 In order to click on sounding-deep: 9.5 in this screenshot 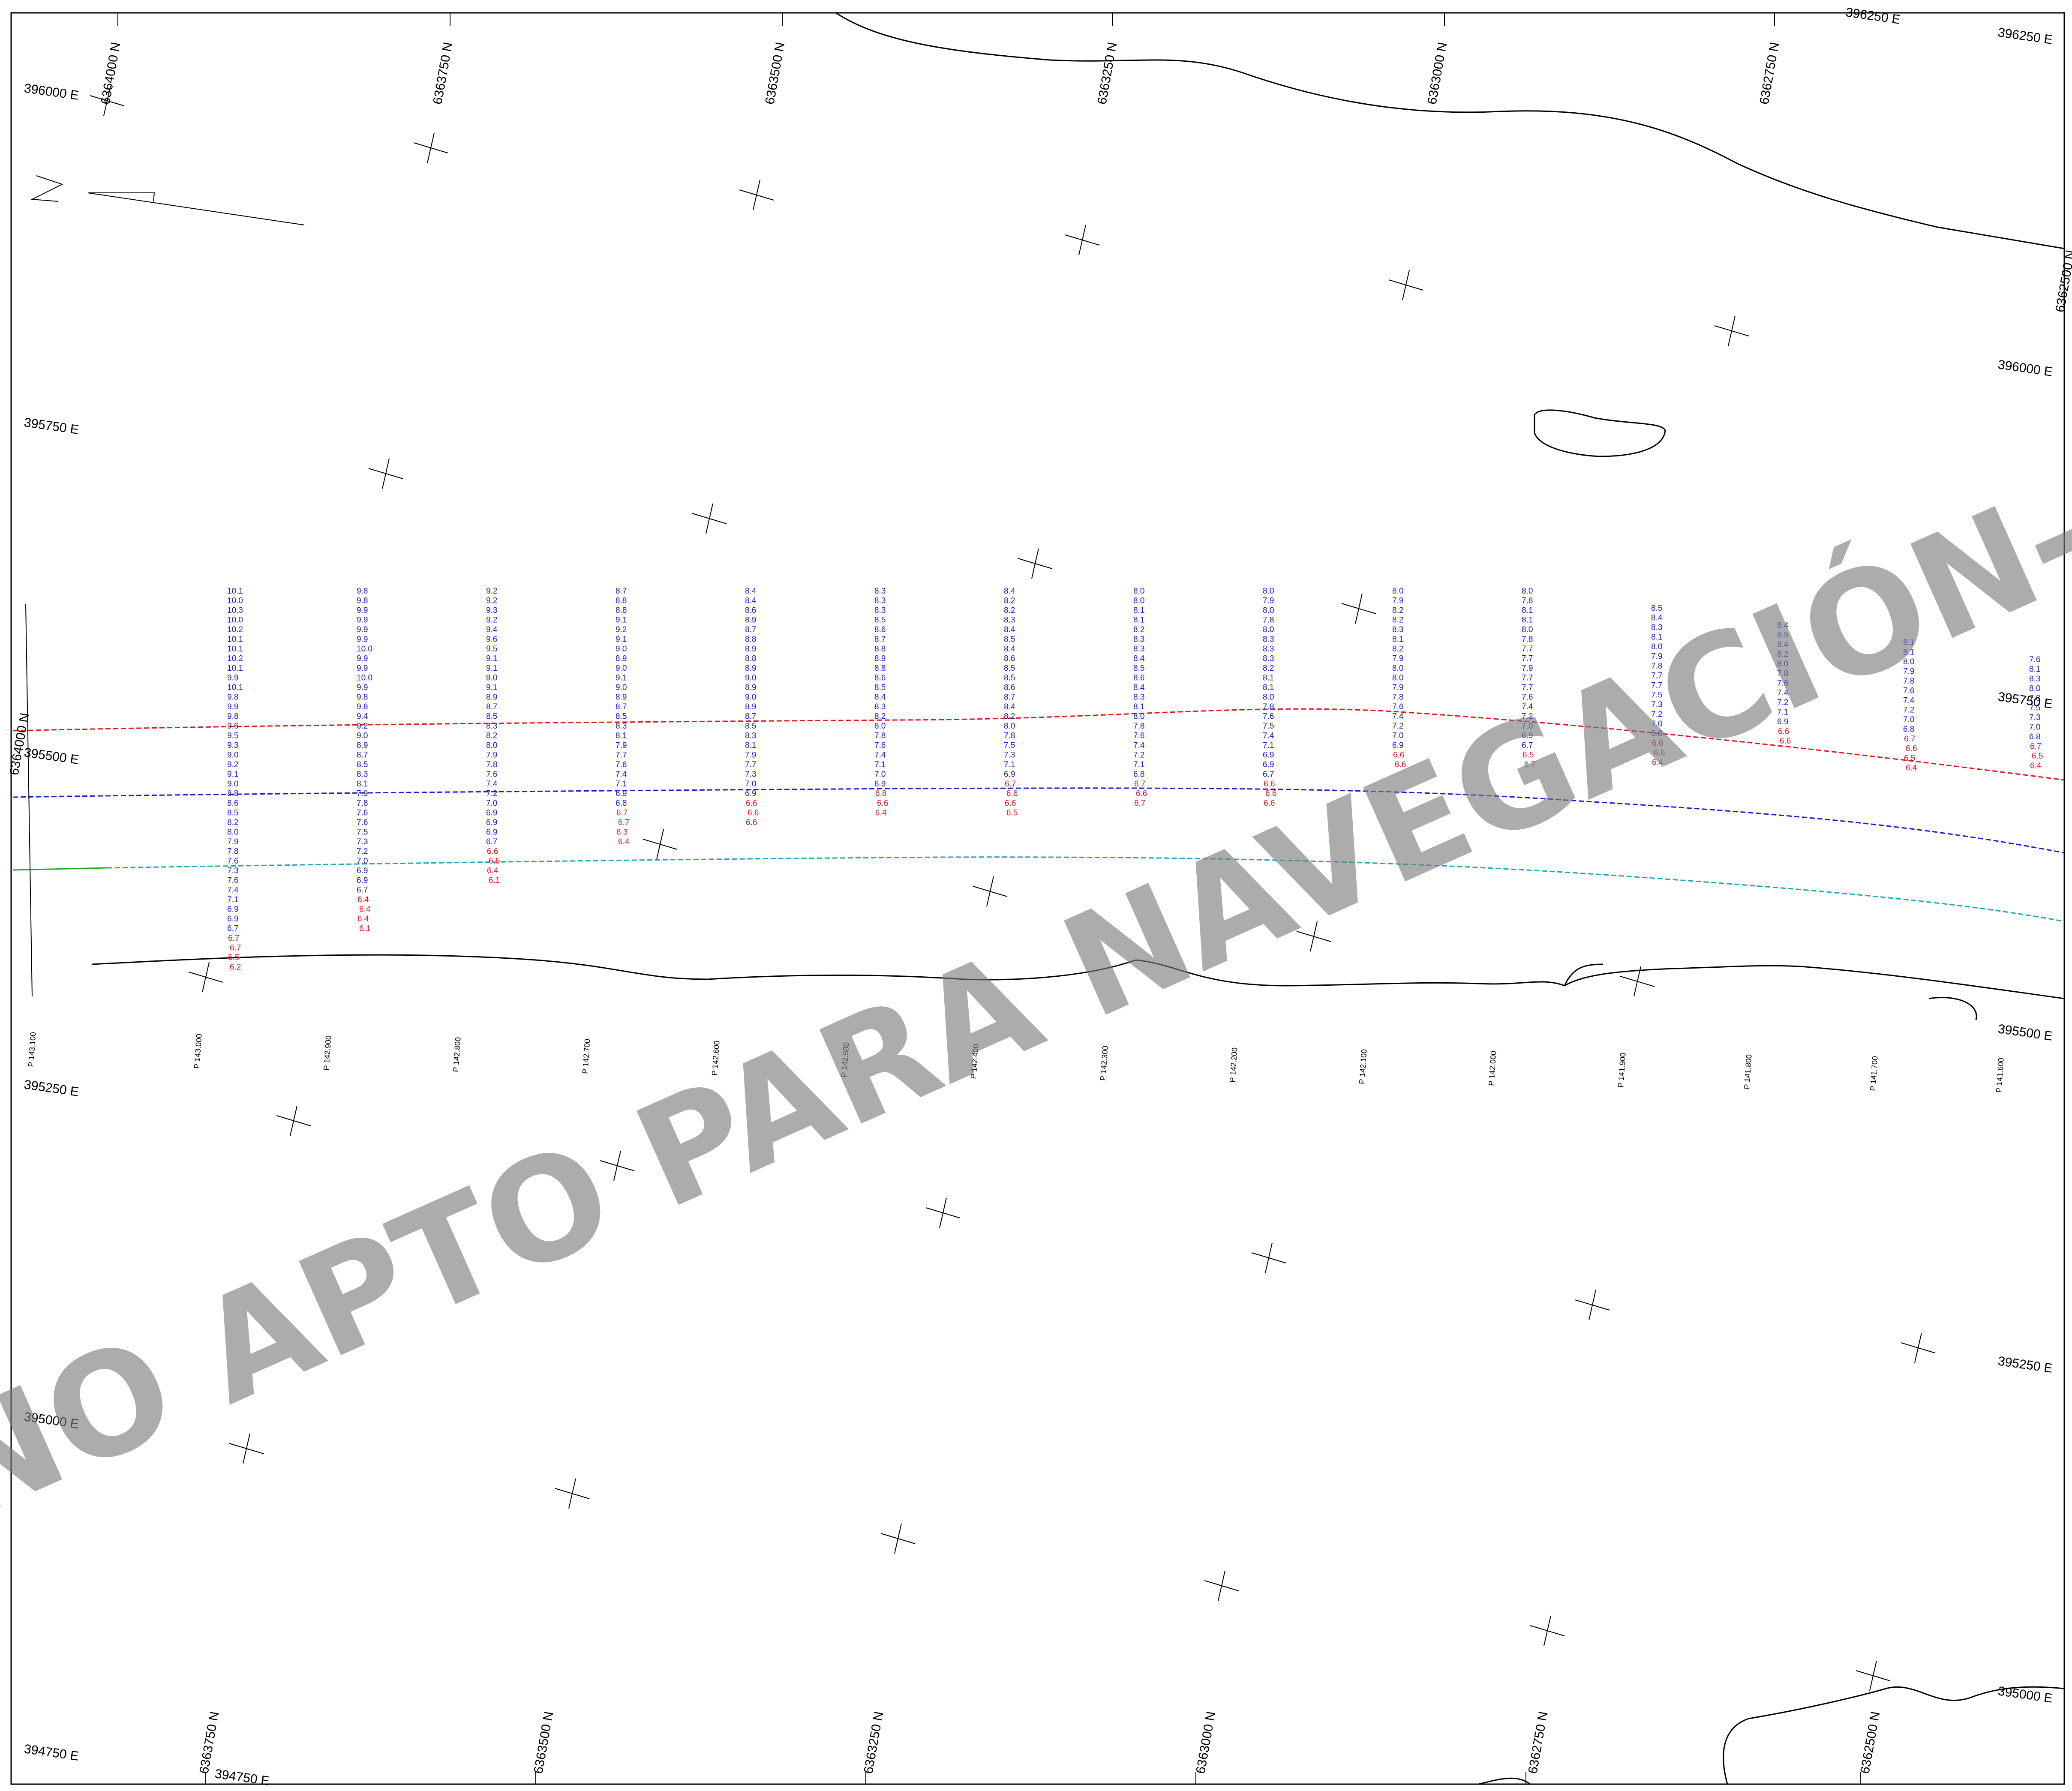, I will do `click(491, 649)`.